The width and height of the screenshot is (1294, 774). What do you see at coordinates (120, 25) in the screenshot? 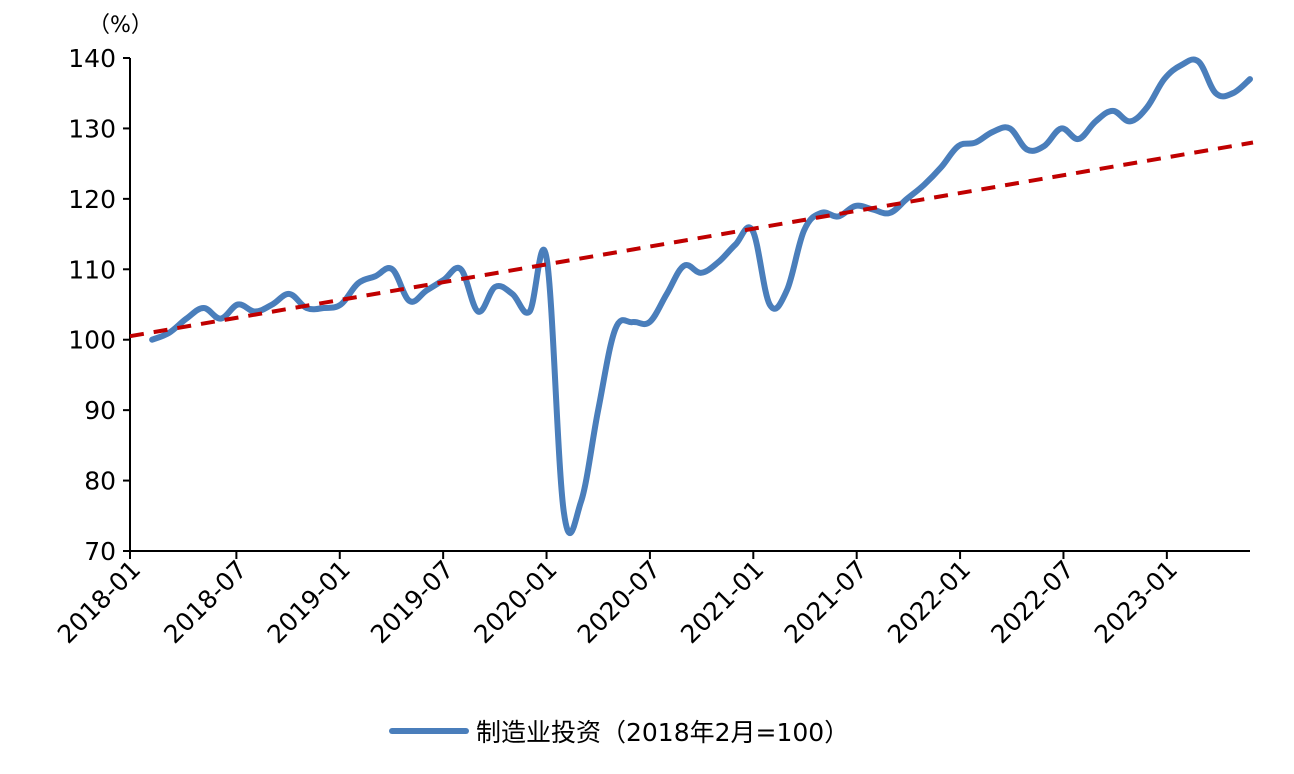
I see `y-unit-label: （%）` at bounding box center [120, 25].